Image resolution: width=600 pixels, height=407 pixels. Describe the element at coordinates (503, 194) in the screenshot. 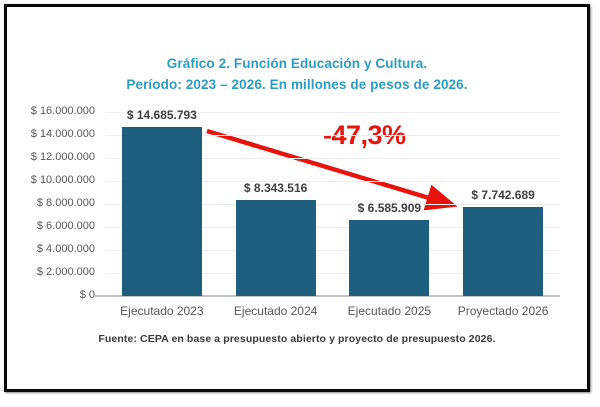

I see `bar-value-label: $ 7.742.689` at that location.